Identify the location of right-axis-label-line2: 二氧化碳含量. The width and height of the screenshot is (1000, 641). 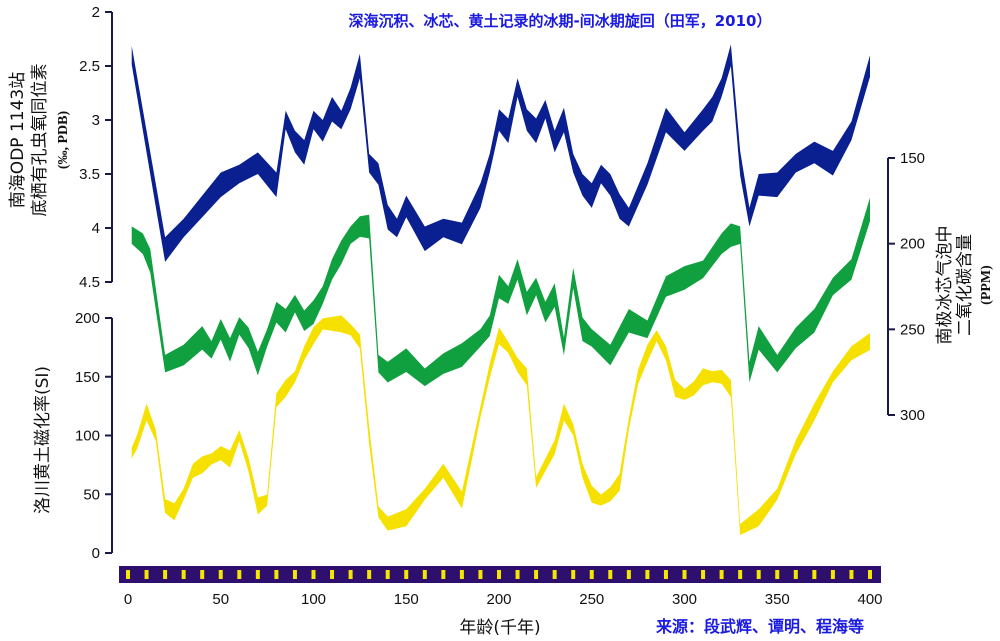
(965, 285).